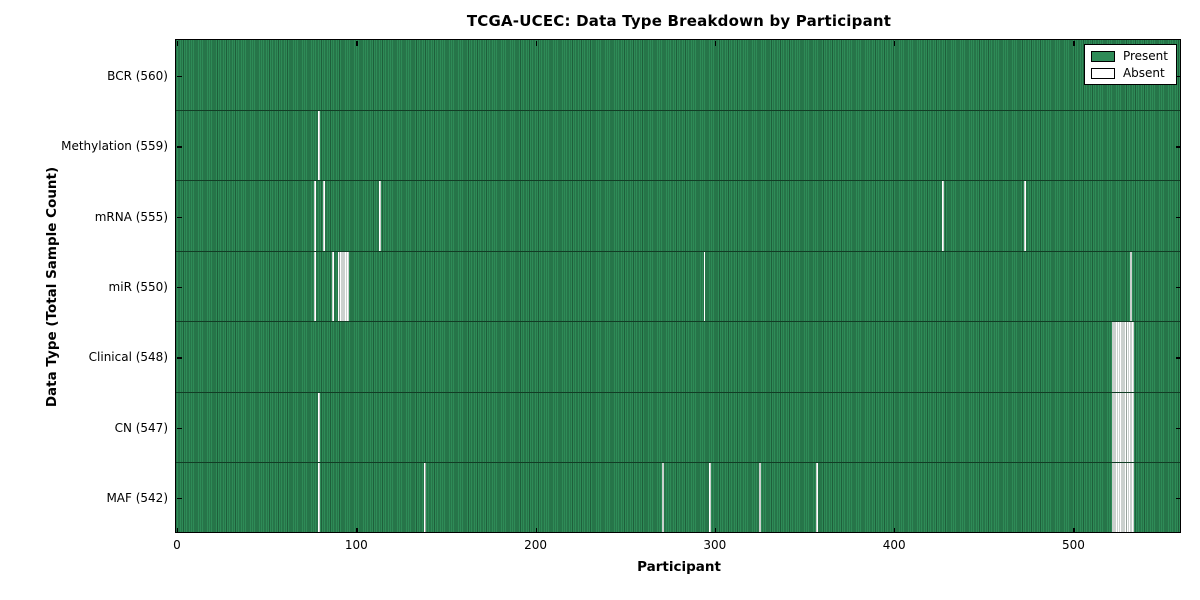 Image resolution: width=1200 pixels, height=600 pixels. Describe the element at coordinates (138, 287) in the screenshot. I see `y-tick-label-miR: miR (550)` at that location.